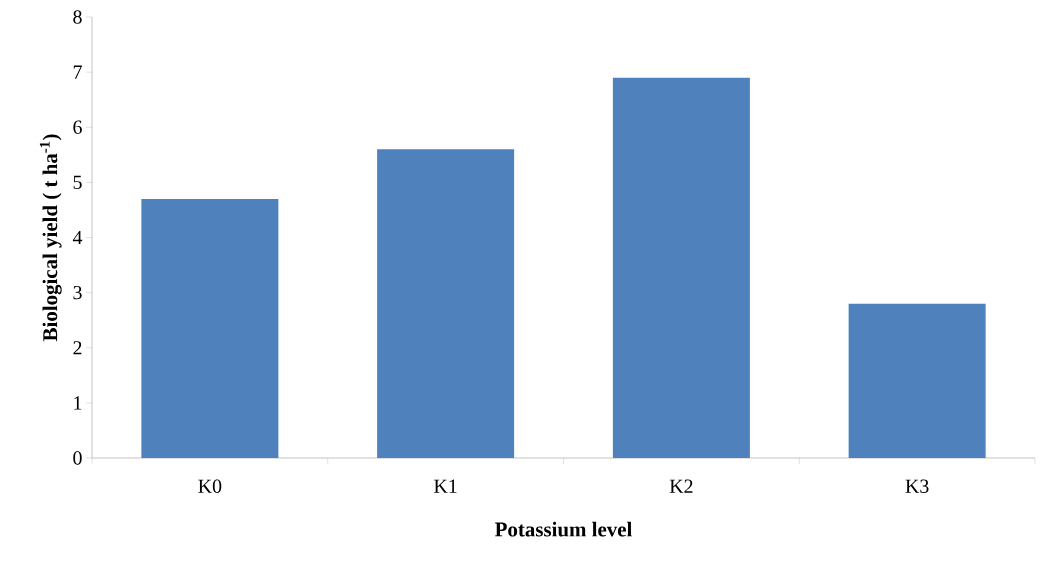 The width and height of the screenshot is (1051, 565). What do you see at coordinates (917, 486) in the screenshot?
I see `x-tick-label: K3` at bounding box center [917, 486].